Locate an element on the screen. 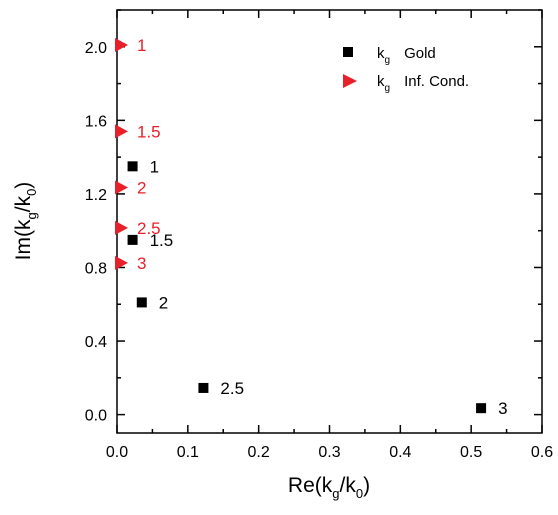 The height and width of the screenshot is (515, 558). point-label-gold: 2.5 is located at coordinates (232, 388).